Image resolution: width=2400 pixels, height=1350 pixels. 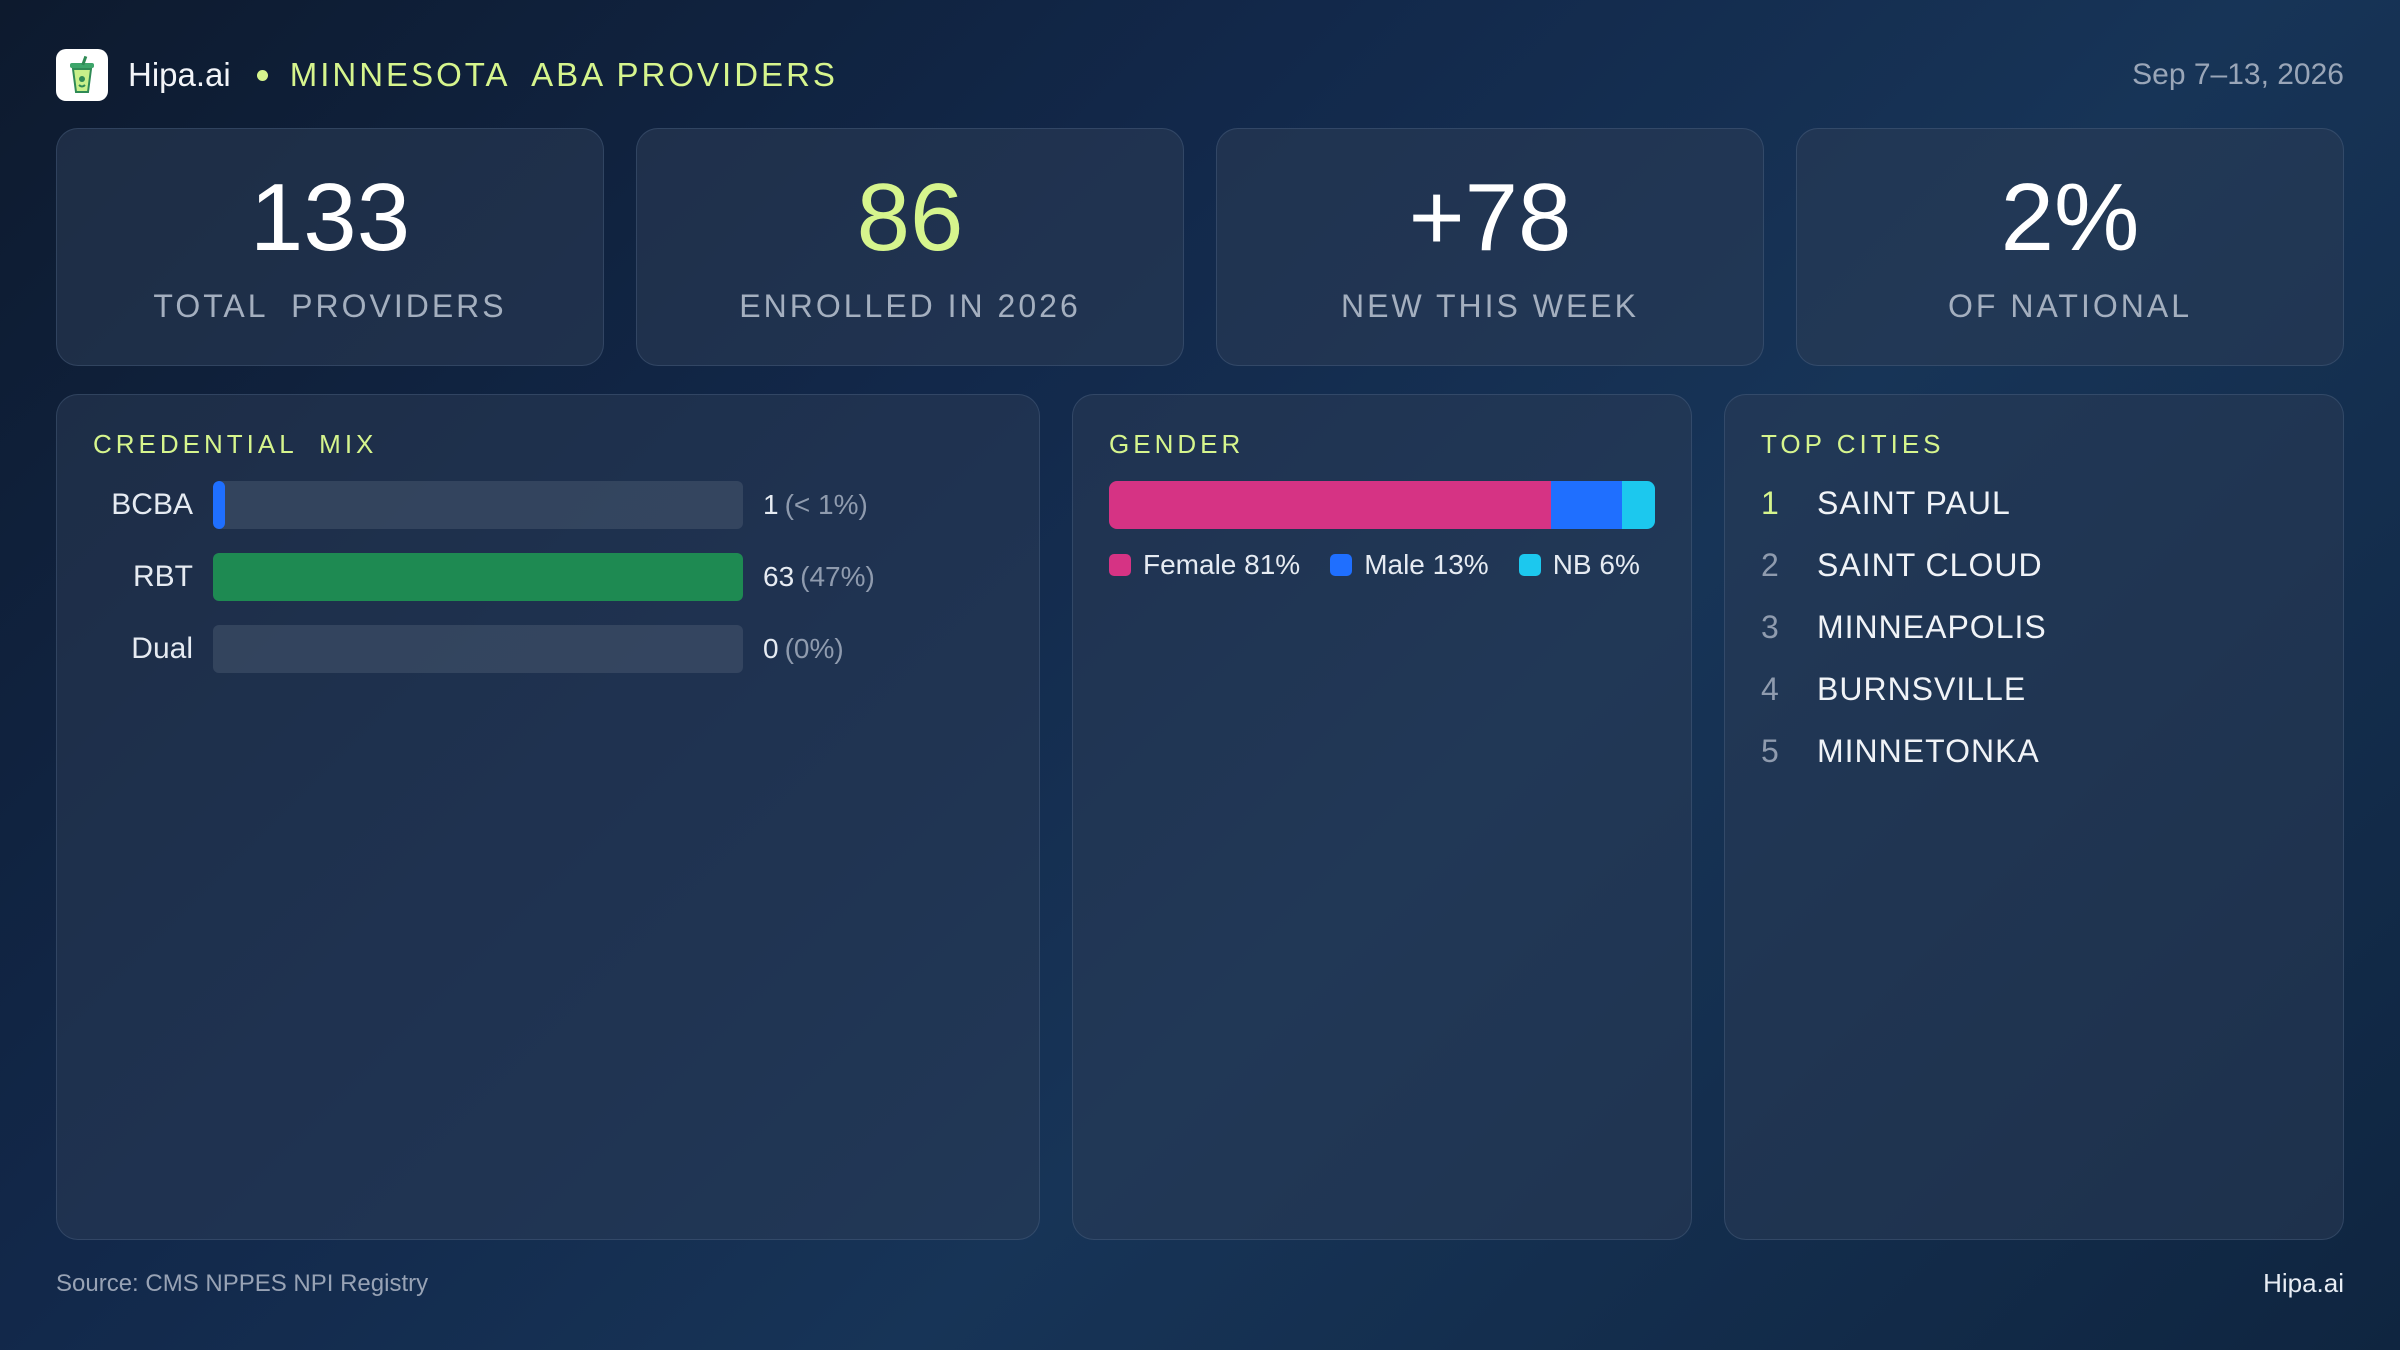 I want to click on date-range: Sep 7–13, 2026, so click(x=2238, y=74).